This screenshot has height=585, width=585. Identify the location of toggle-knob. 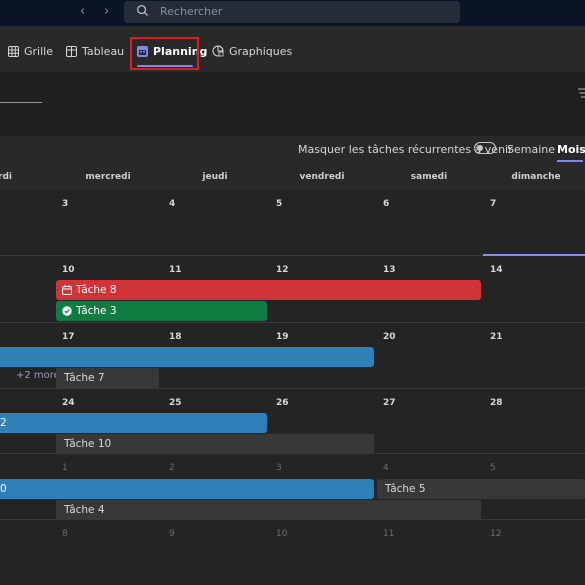
(480, 148).